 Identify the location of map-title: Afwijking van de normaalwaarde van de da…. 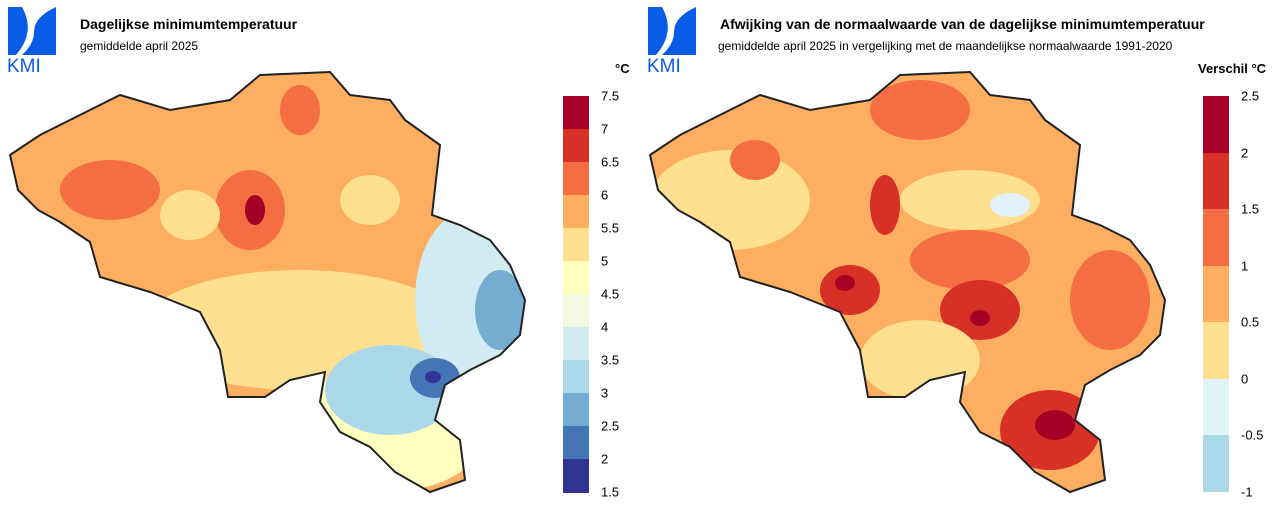
(962, 24).